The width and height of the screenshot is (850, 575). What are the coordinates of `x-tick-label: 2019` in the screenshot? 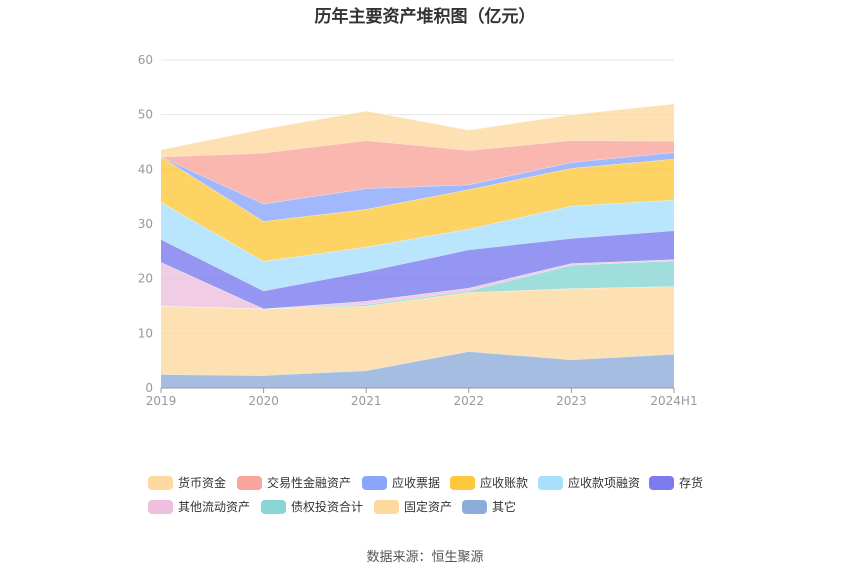 It's located at (161, 401).